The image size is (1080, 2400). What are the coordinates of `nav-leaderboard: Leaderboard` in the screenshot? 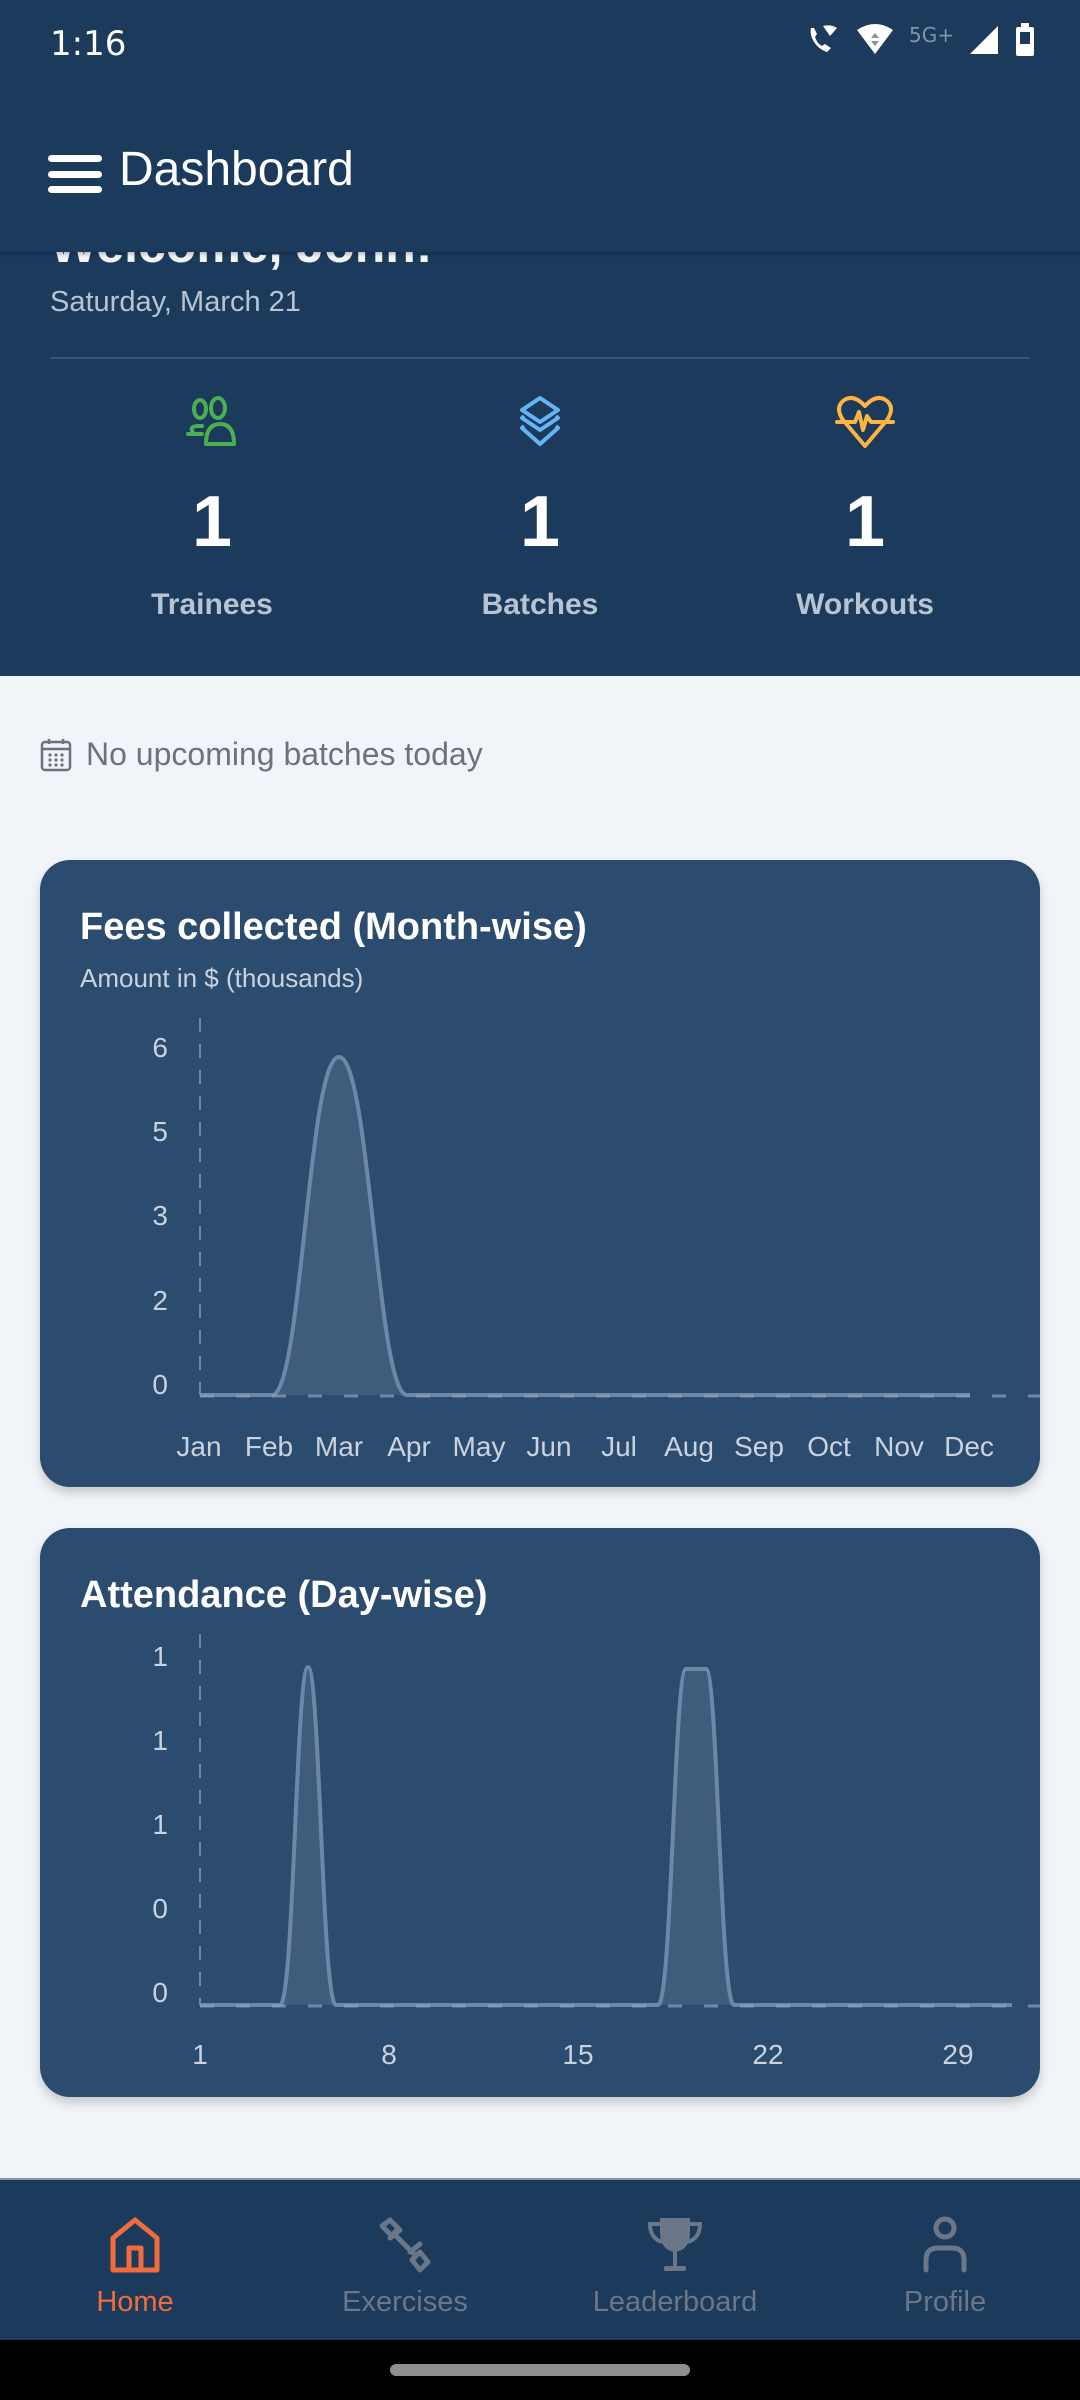 It's located at (675, 2260).